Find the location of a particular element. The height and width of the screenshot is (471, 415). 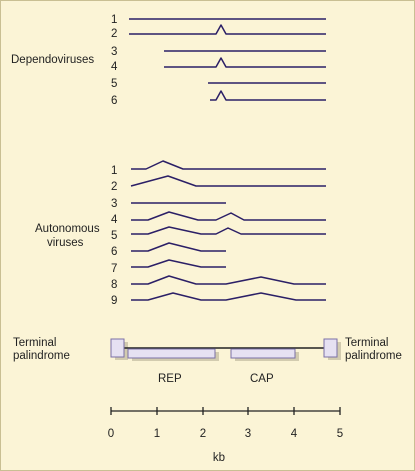

left-terminal-label-line1: Terminal is located at coordinates (34, 343).